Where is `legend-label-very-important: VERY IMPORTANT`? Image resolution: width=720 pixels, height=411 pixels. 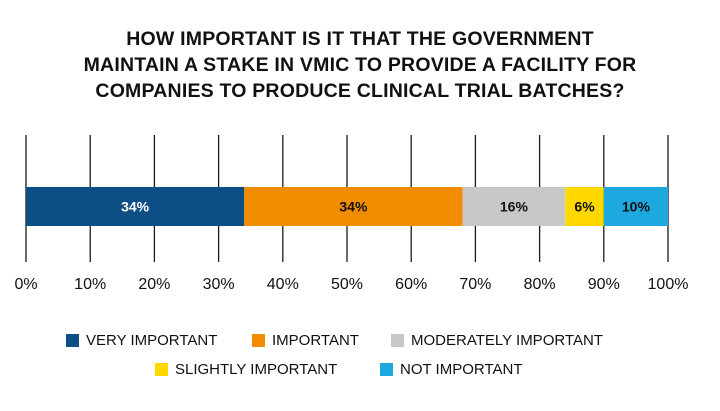
legend-label-very-important: VERY IMPORTANT is located at coordinates (152, 340).